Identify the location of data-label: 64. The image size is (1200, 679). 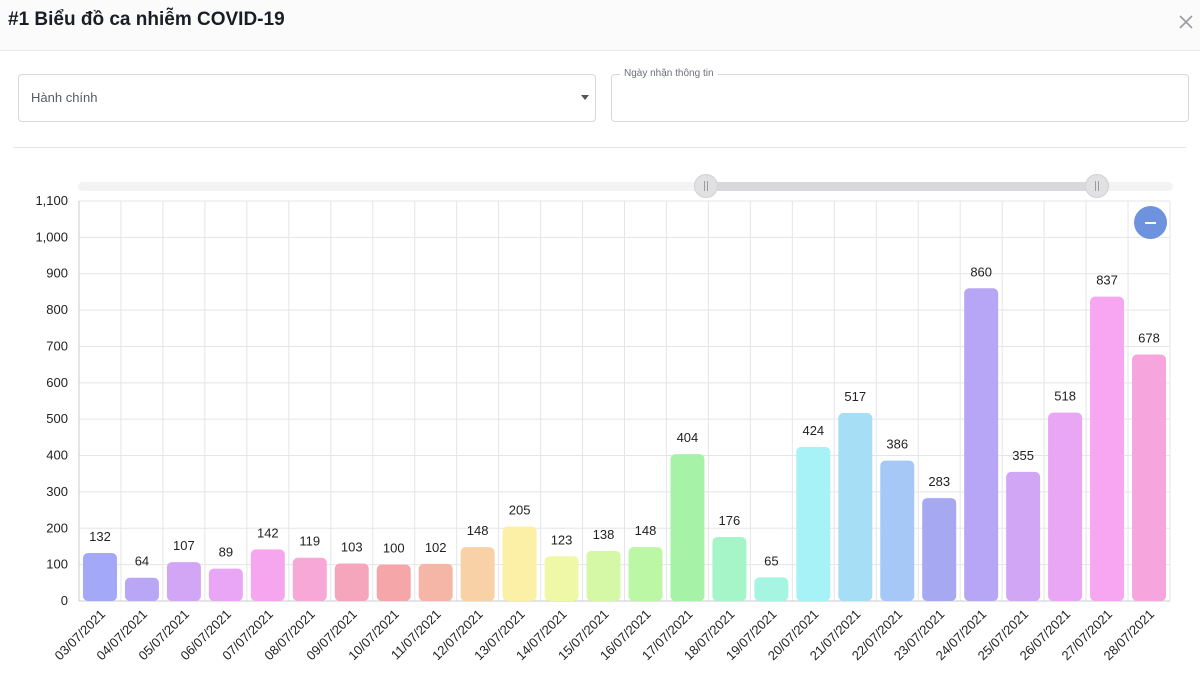
(142, 561).